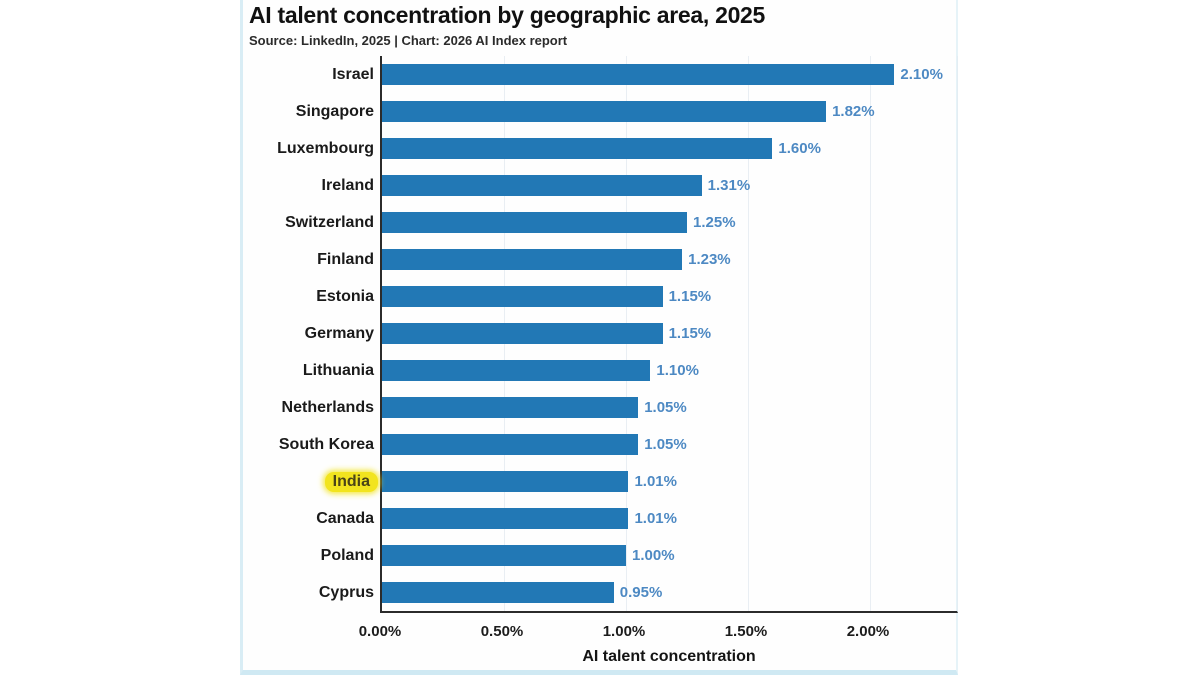 The width and height of the screenshot is (1200, 675). What do you see at coordinates (746, 631) in the screenshot?
I see `x-tick-label: 1.50%` at bounding box center [746, 631].